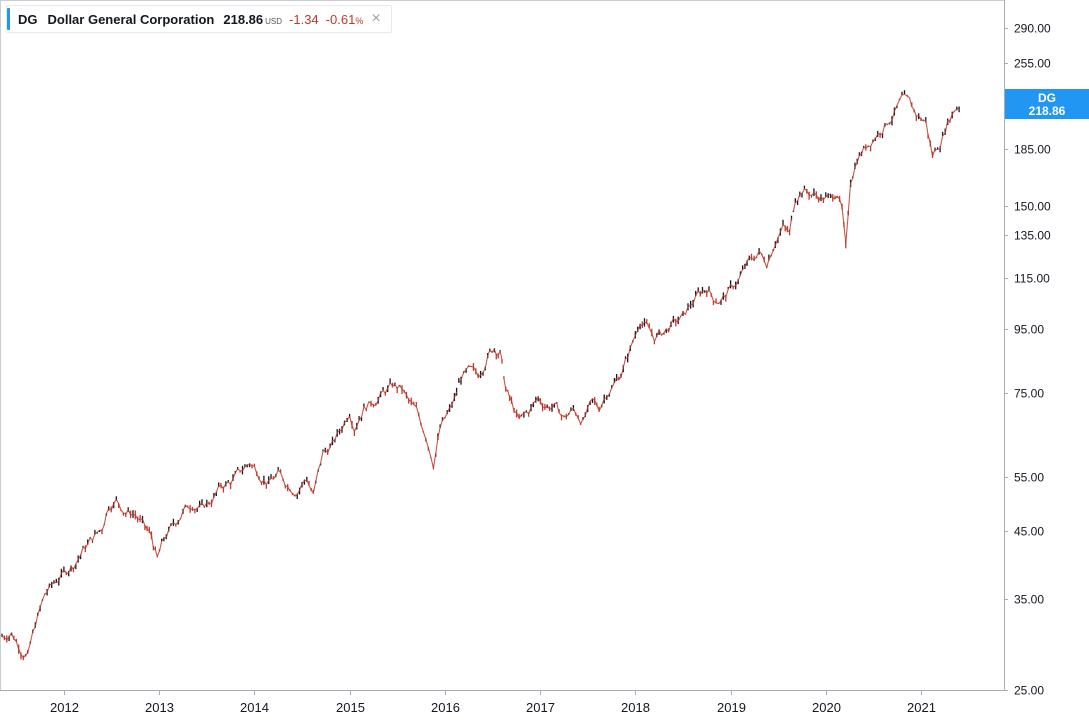 The image size is (1089, 723). Describe the element at coordinates (254, 707) in the screenshot. I see `x-tick-label: 2014` at that location.